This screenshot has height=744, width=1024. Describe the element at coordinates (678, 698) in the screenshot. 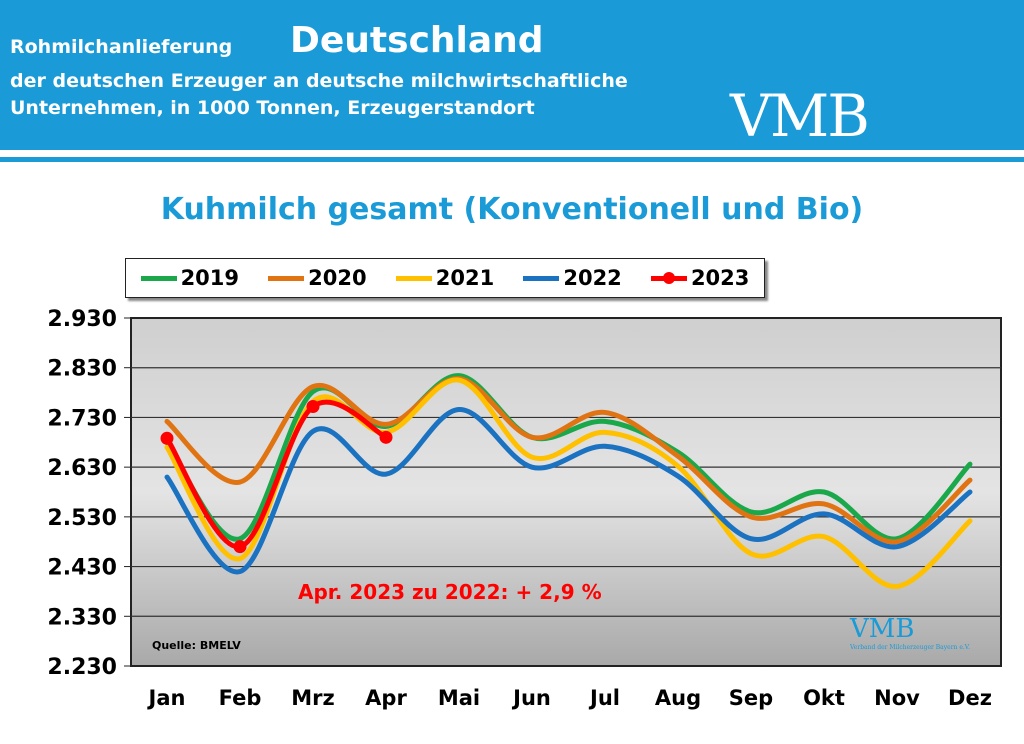

I see `x-tick-label: Aug` at that location.